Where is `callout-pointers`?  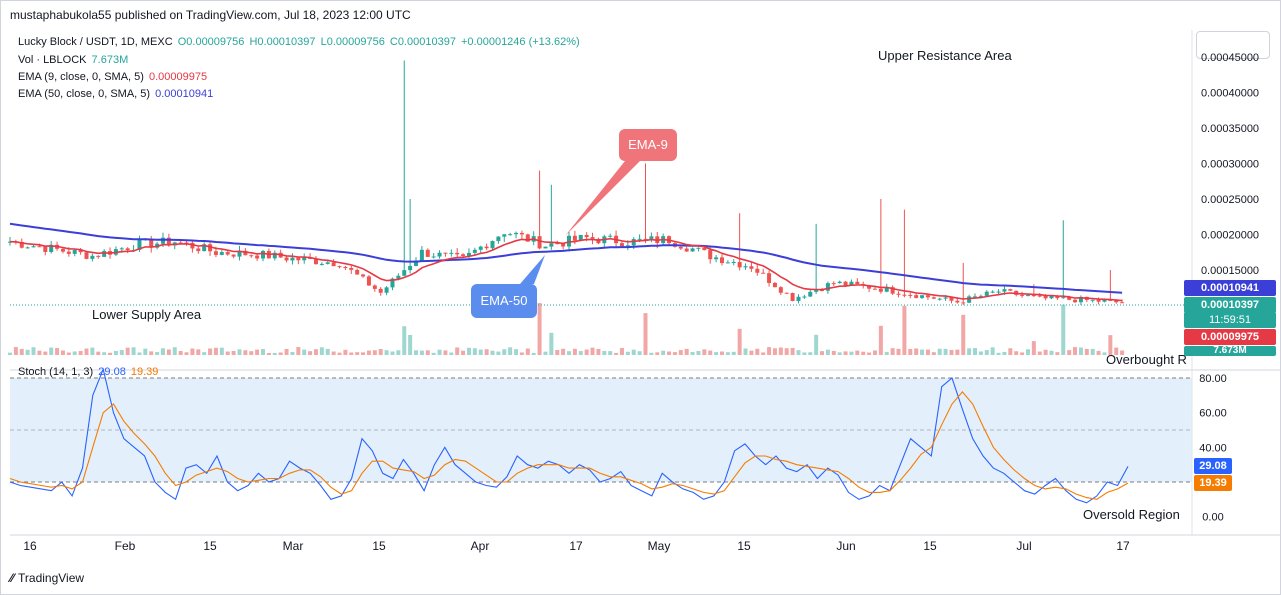
callout-pointers is located at coordinates (580, 222).